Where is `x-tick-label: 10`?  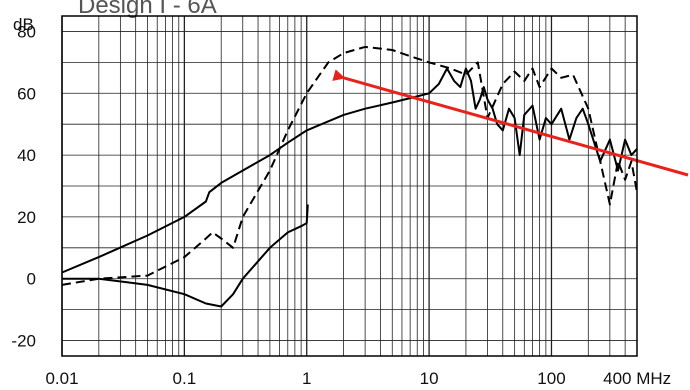 x-tick-label: 10 is located at coordinates (429, 378).